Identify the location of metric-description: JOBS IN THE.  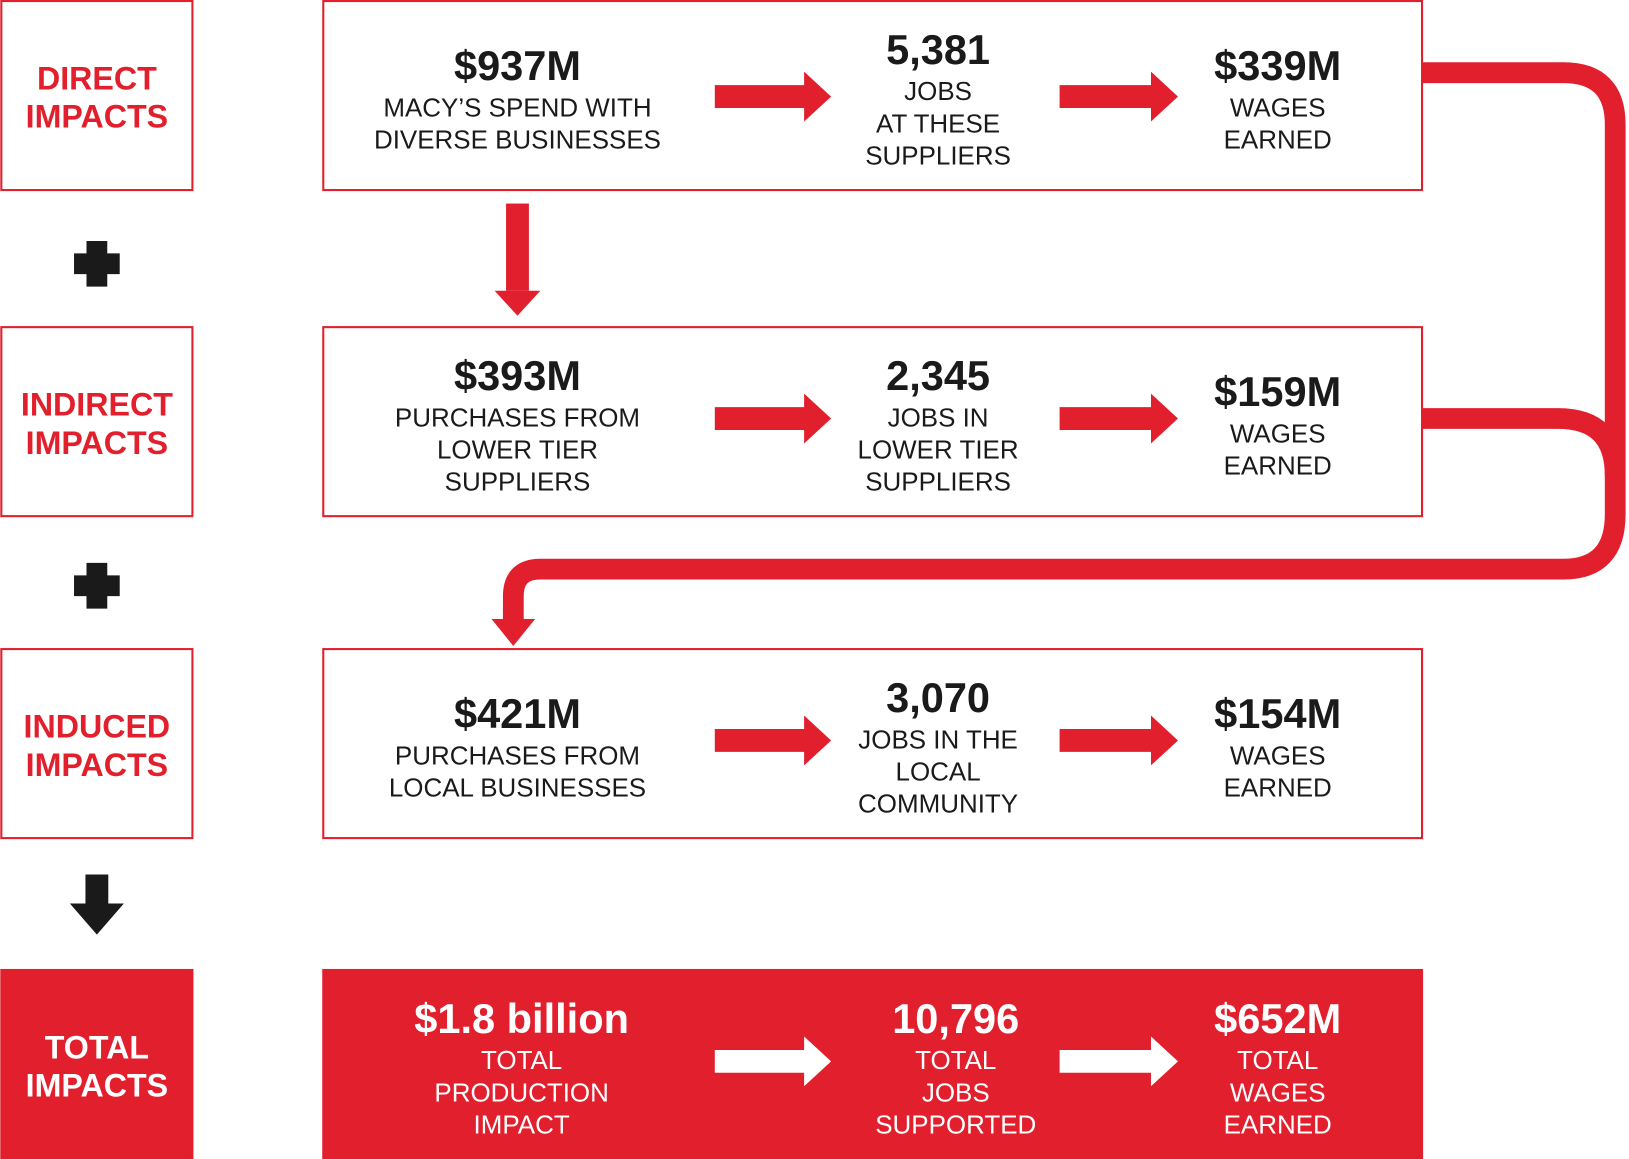
(938, 739).